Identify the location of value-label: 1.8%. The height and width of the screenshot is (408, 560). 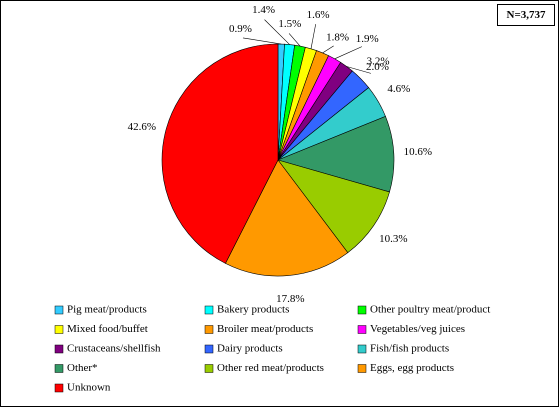
(337, 37).